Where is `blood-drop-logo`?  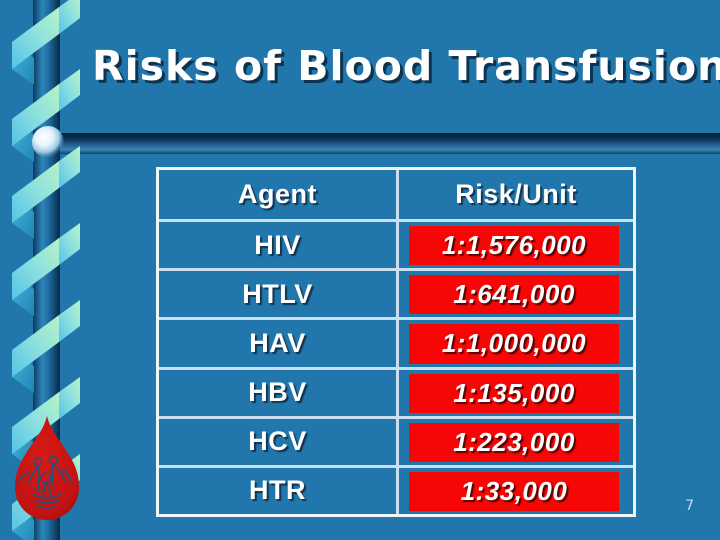 blood-drop-logo is located at coordinates (47, 468).